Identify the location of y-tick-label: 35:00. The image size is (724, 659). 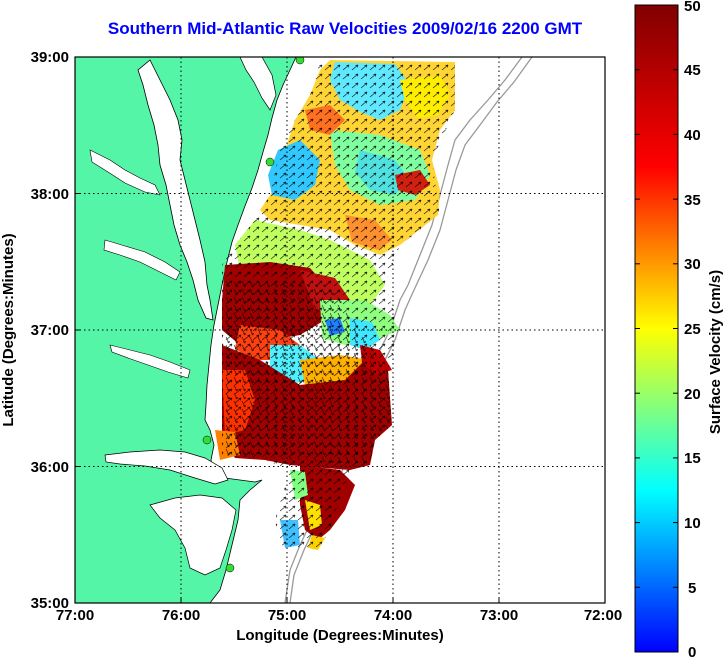
(50, 603).